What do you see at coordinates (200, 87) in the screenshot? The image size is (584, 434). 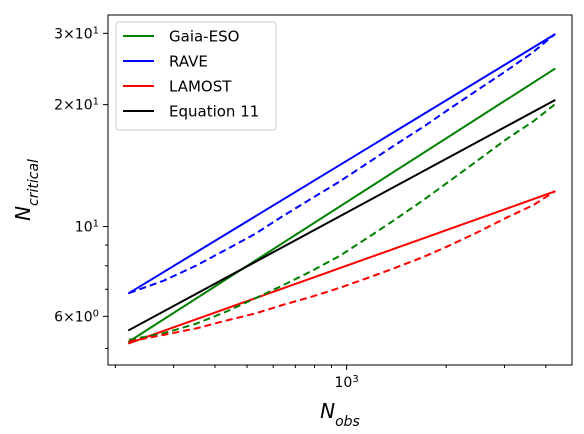 I see `legend-label-lamost: LAMOST` at bounding box center [200, 87].